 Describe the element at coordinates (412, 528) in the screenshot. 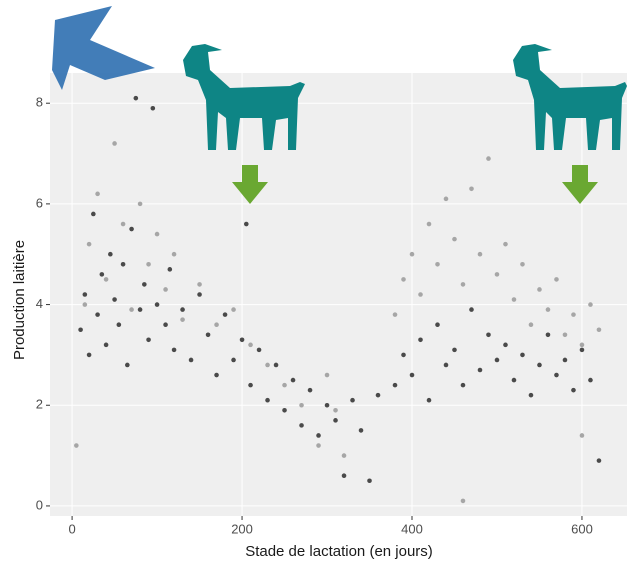

I see `x-tick-label: 400` at that location.